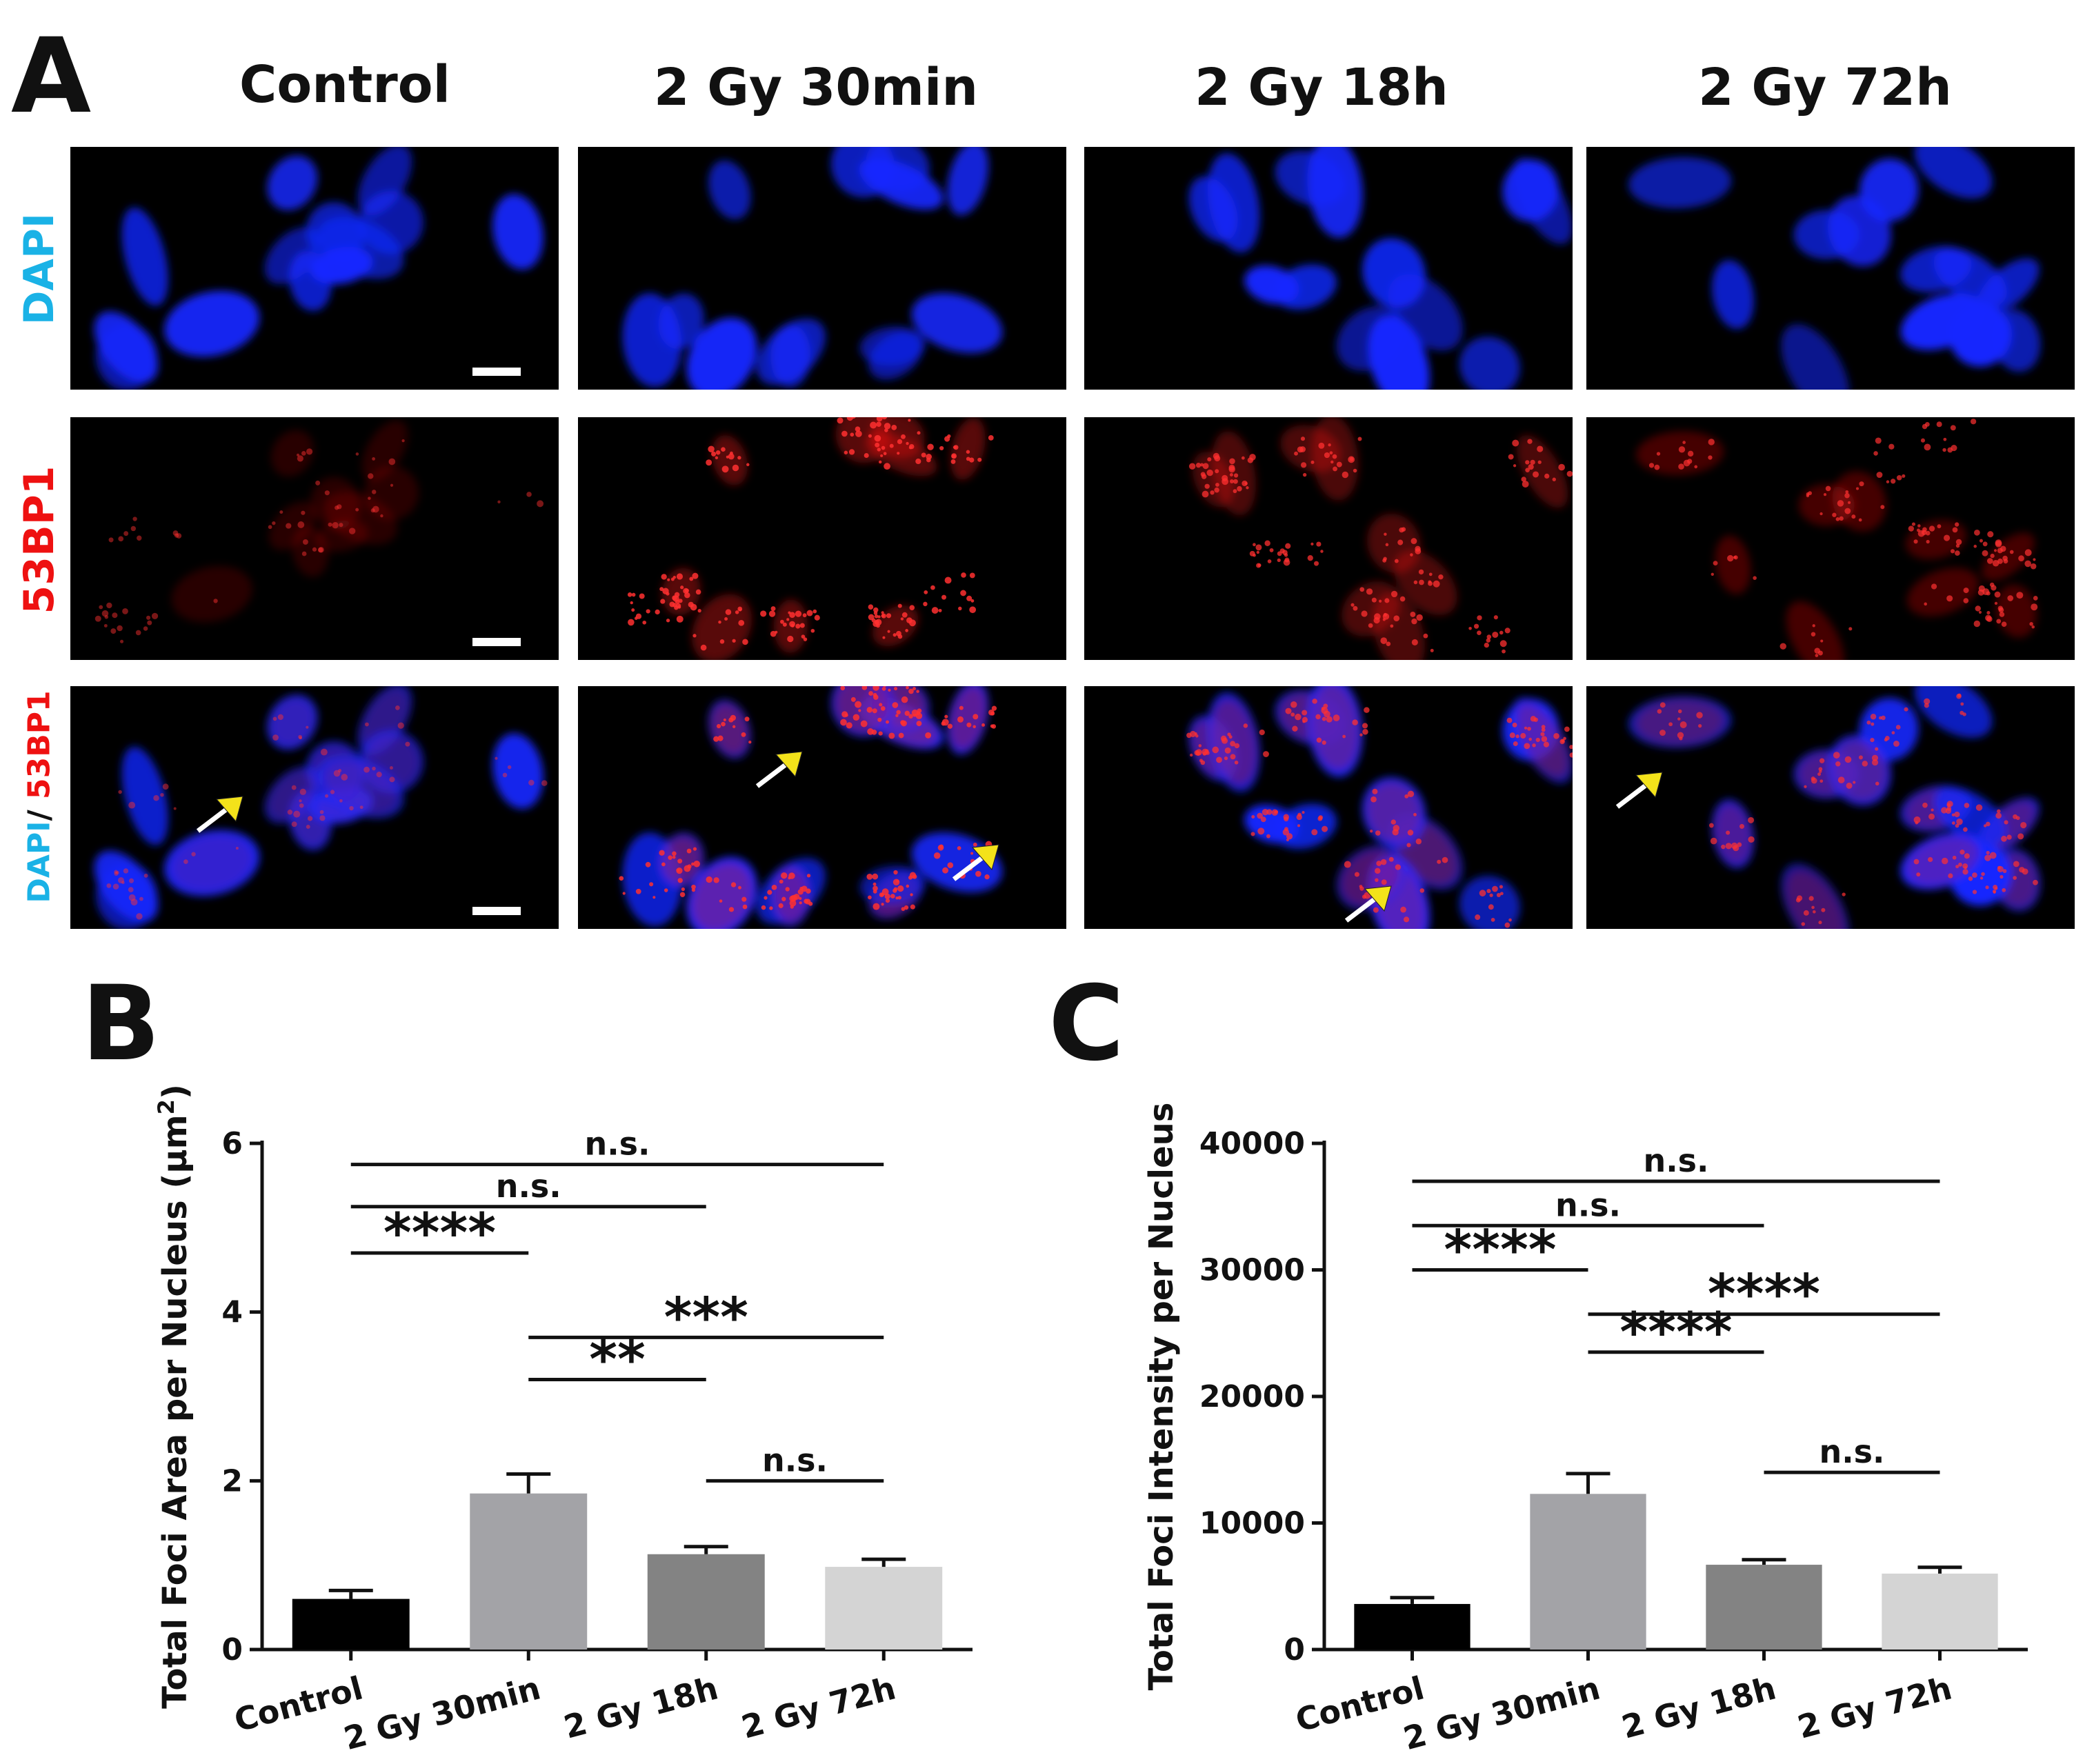 This screenshot has width=2094, height=1764. Describe the element at coordinates (344, 84) in the screenshot. I see `column-title-control: Control` at that location.